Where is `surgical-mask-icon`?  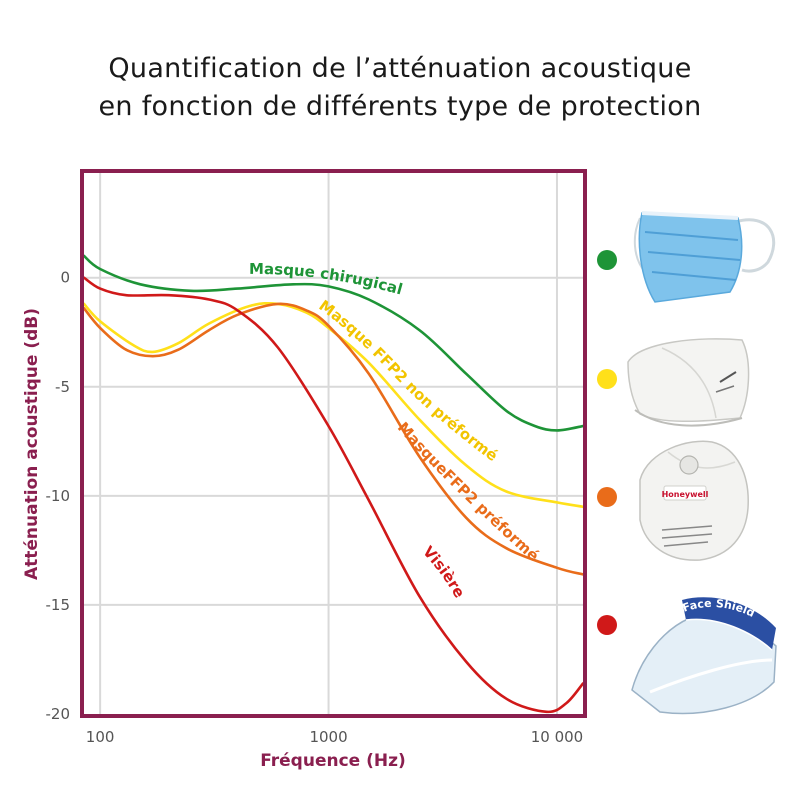
surgical-mask-icon is located at coordinates (704, 257).